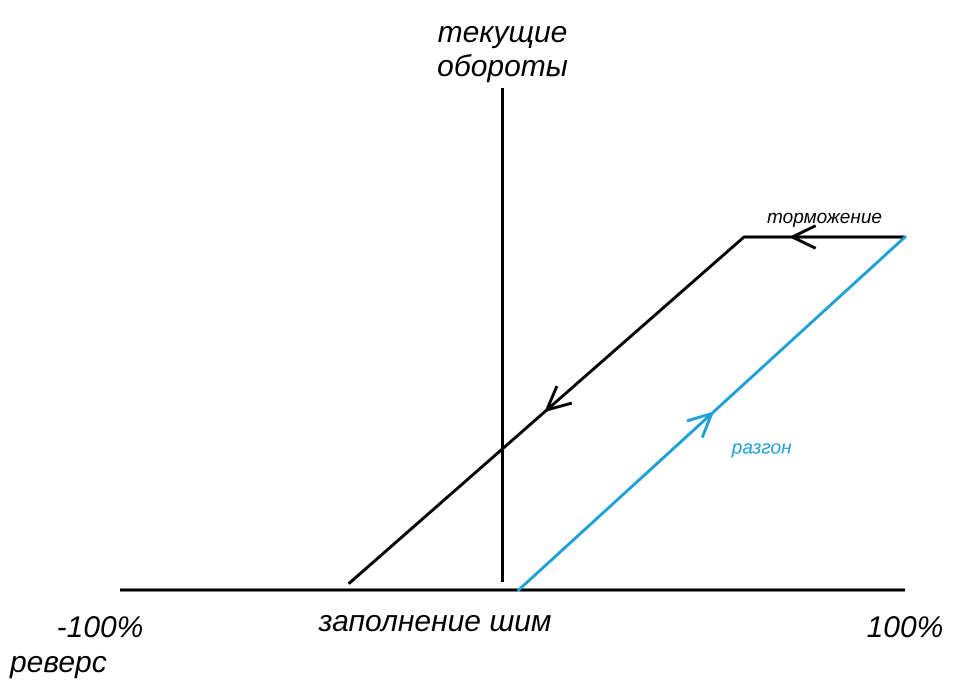 Image resolution: width=976 pixels, height=693 pixels. I want to click on ref-line-label: текущие обороты, so click(502, 49).